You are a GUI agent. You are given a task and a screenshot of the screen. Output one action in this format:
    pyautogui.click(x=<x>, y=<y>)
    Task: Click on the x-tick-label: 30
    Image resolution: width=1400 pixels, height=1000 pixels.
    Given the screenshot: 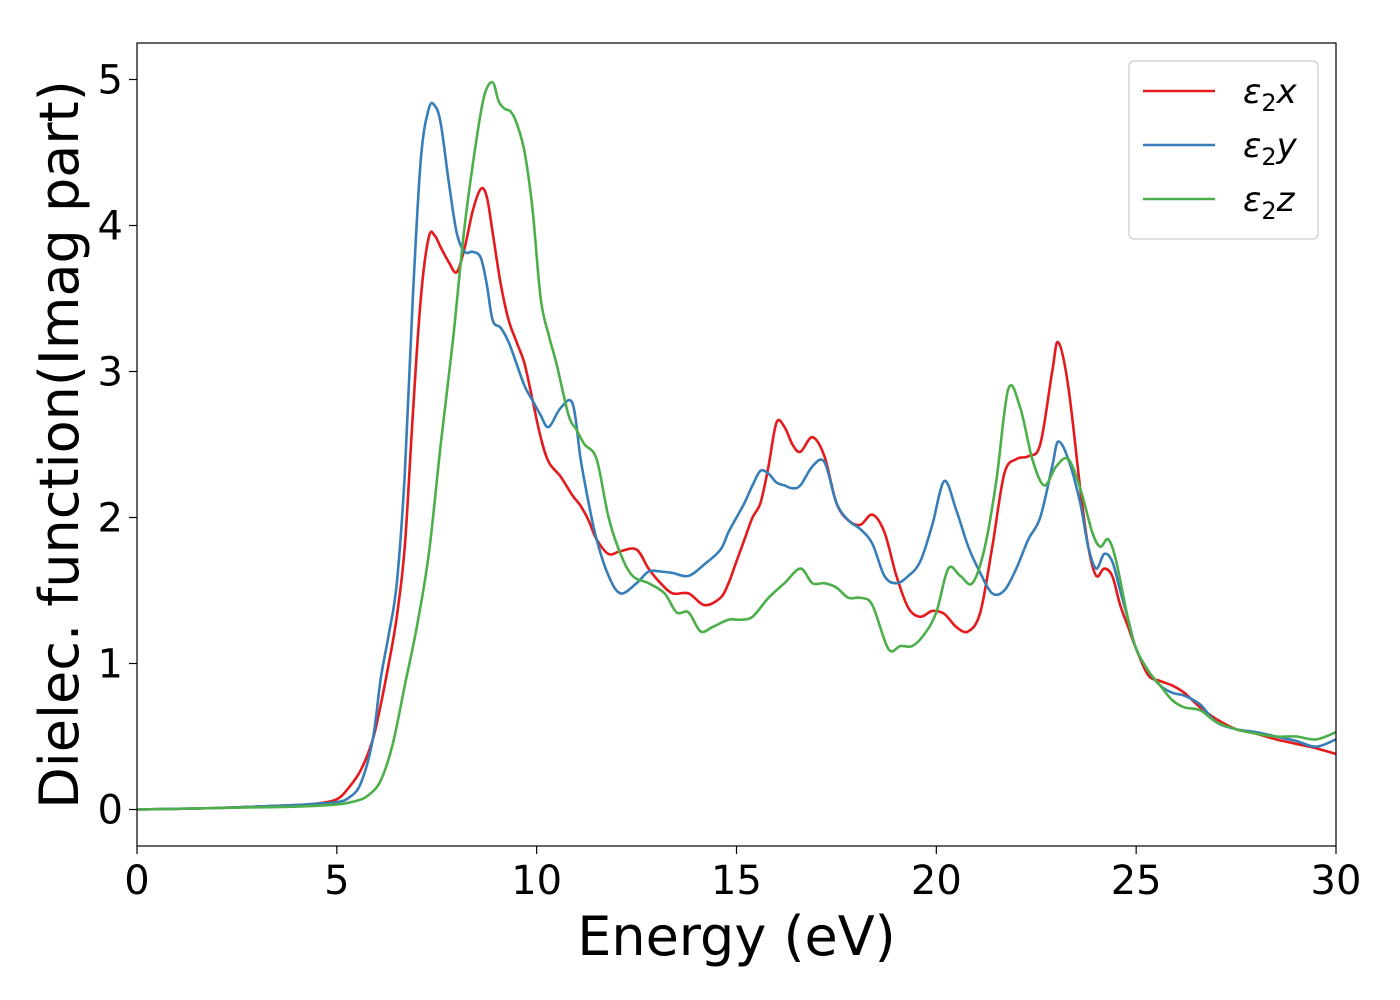 What is the action you would take?
    pyautogui.click(x=1336, y=881)
    